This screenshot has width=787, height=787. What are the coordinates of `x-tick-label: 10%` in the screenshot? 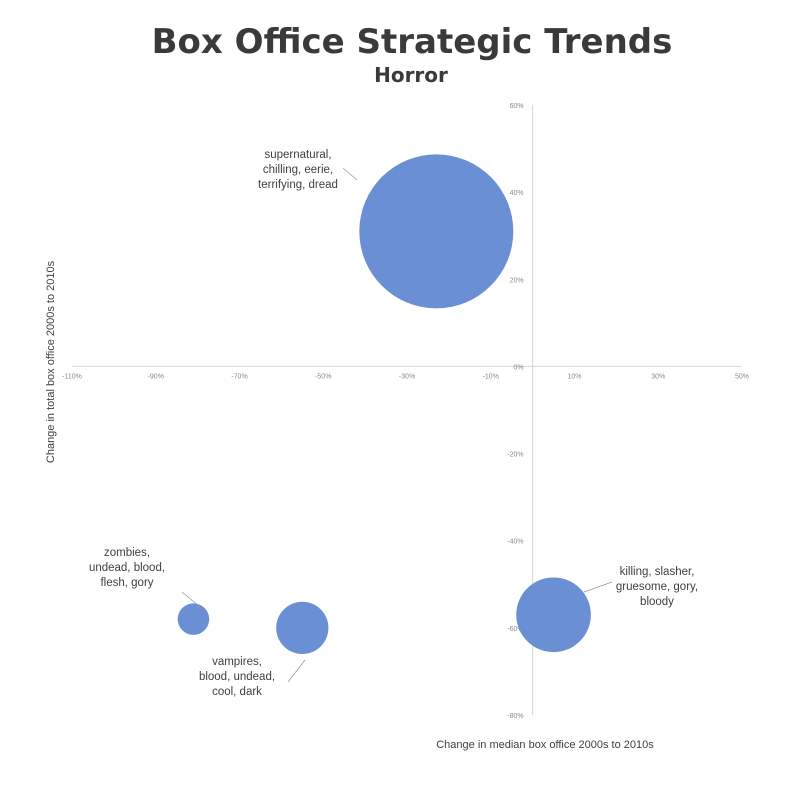 It's located at (574, 376).